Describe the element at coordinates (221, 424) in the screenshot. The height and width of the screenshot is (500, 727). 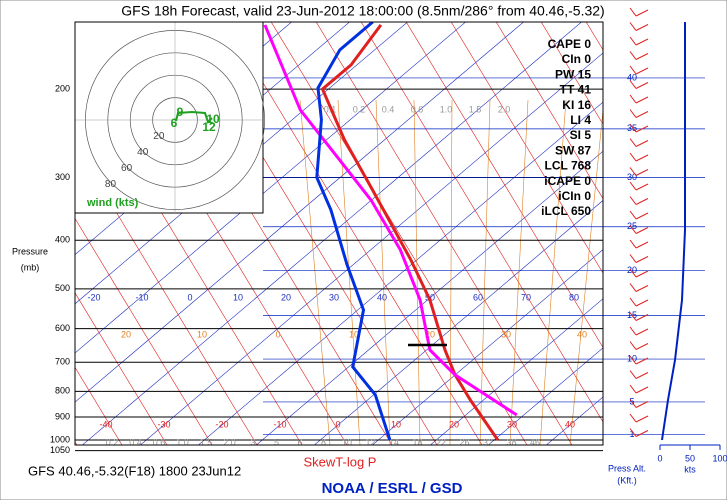
I see `temp-label: -20` at that location.